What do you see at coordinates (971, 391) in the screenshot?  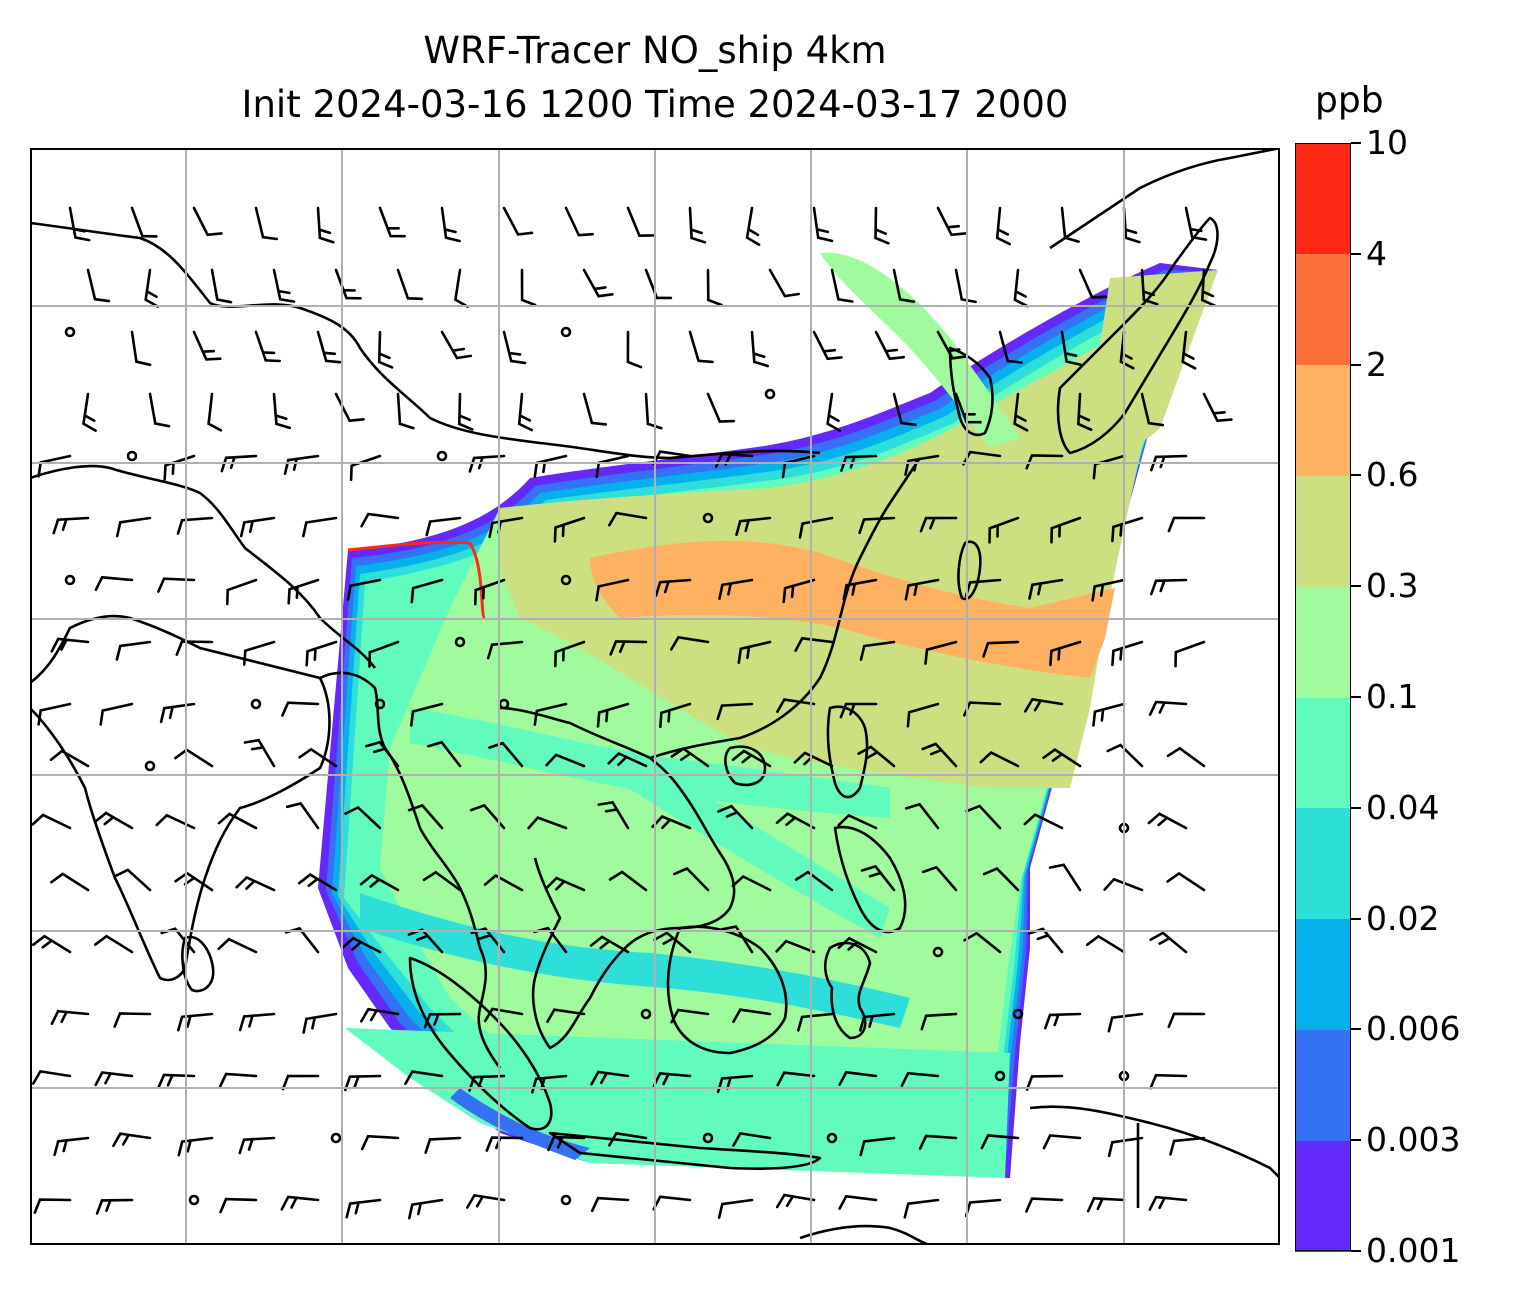 I see `coast-korea` at bounding box center [971, 391].